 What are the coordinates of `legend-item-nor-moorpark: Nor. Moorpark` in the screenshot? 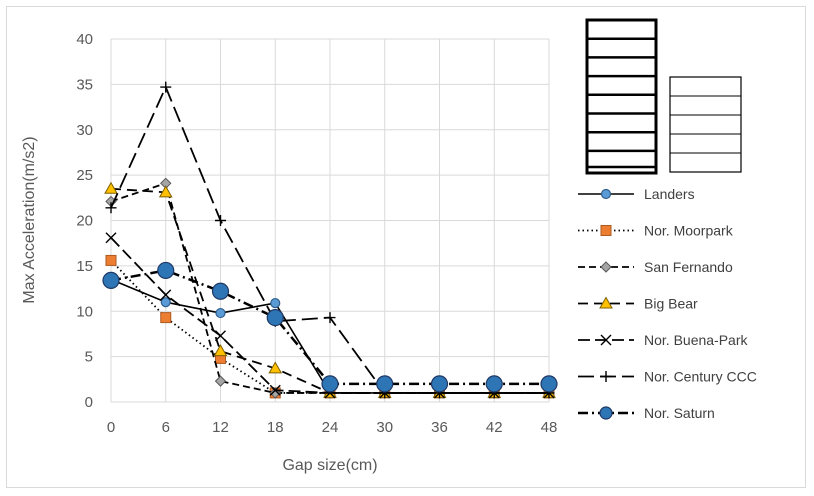 It's located at (656, 231).